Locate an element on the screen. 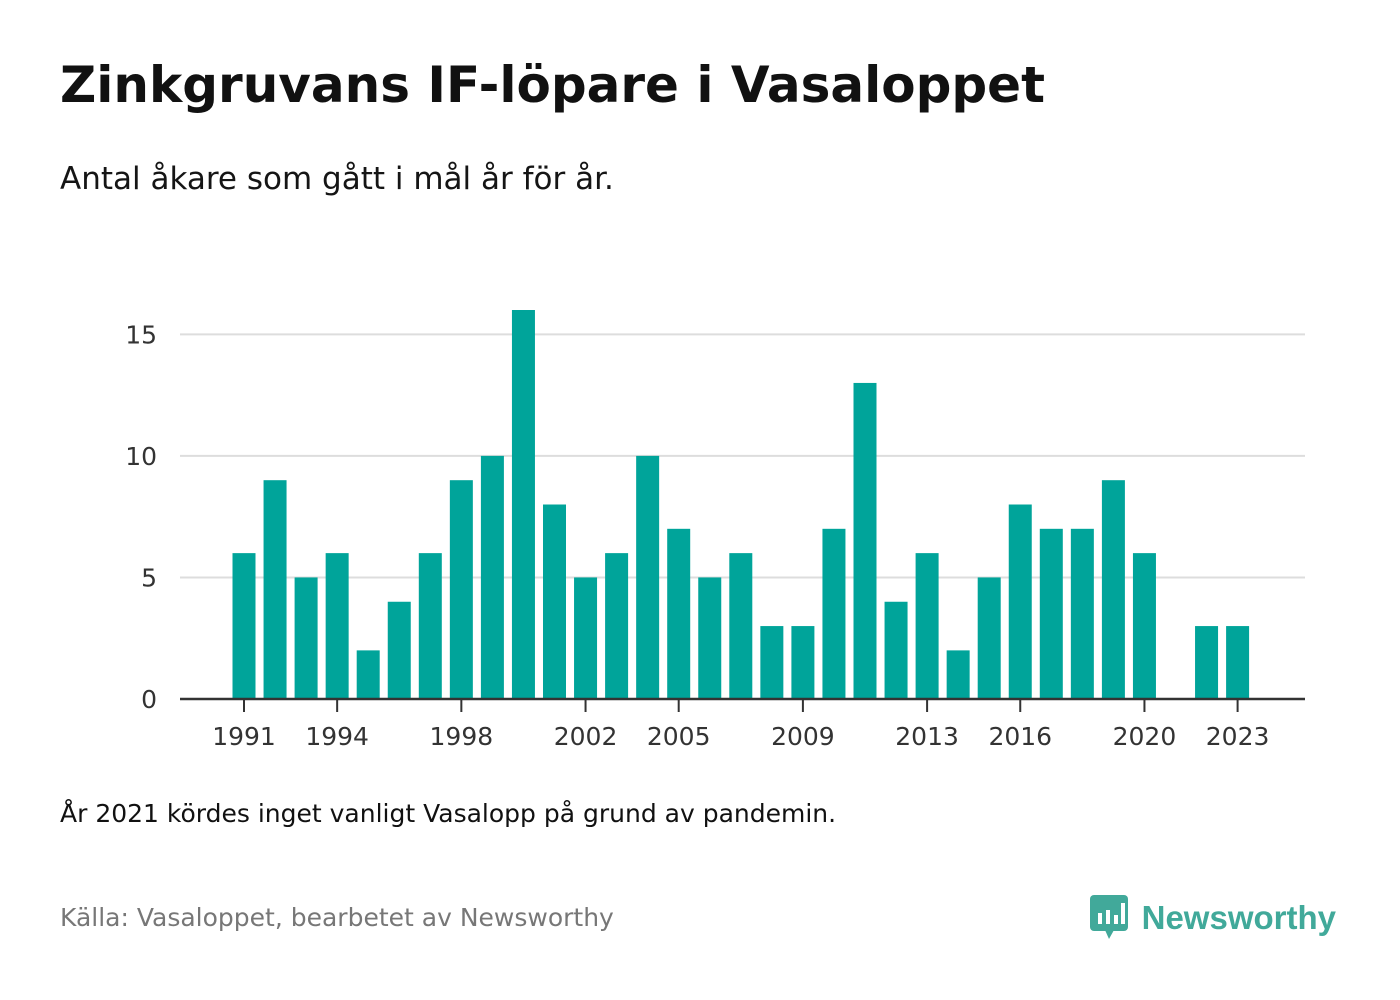 The height and width of the screenshot is (1000, 1400). bar-1995 is located at coordinates (368, 674).